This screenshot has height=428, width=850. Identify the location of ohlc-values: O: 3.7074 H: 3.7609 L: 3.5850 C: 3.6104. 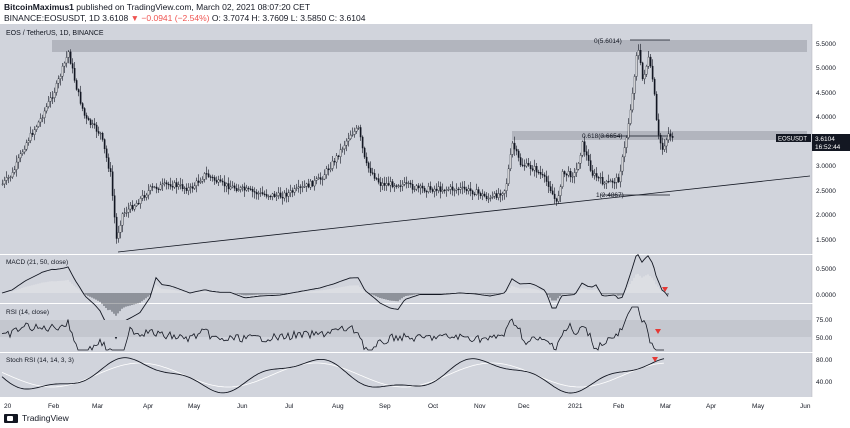
(288, 18).